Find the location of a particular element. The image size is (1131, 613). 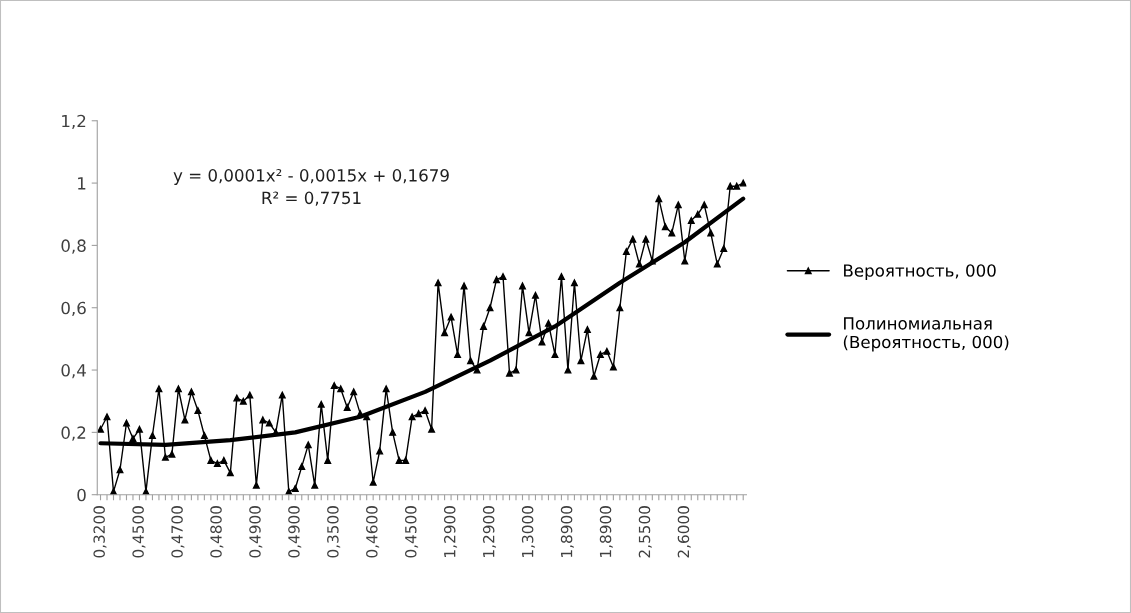

x-tick-label: 0,4700 is located at coordinates (178, 532).